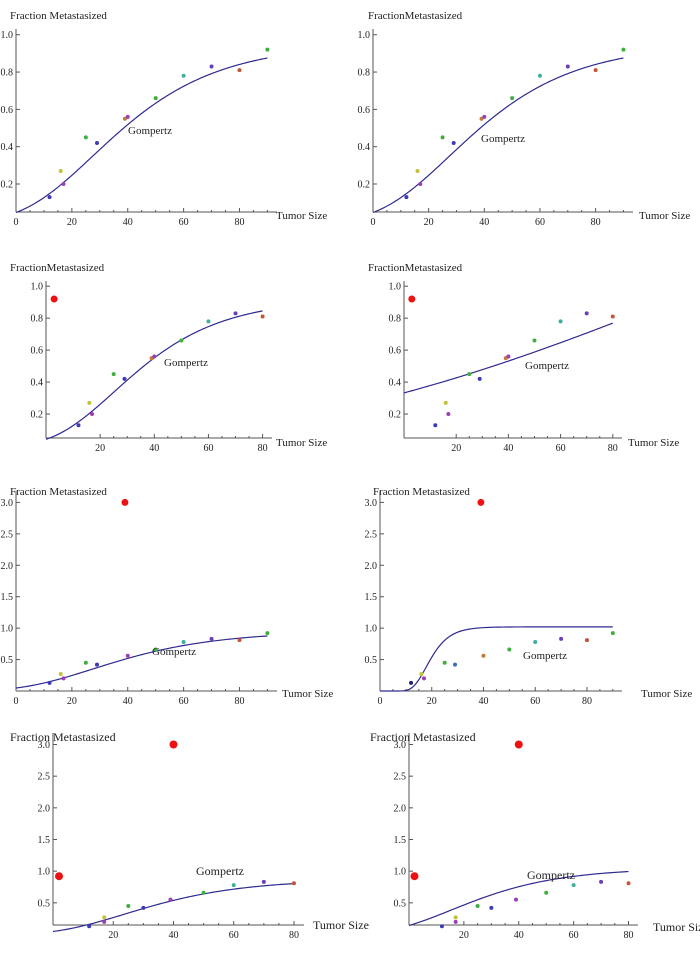 The width and height of the screenshot is (700, 958). What do you see at coordinates (7, 597) in the screenshot?
I see `y-tick-label: 1.5` at bounding box center [7, 597].